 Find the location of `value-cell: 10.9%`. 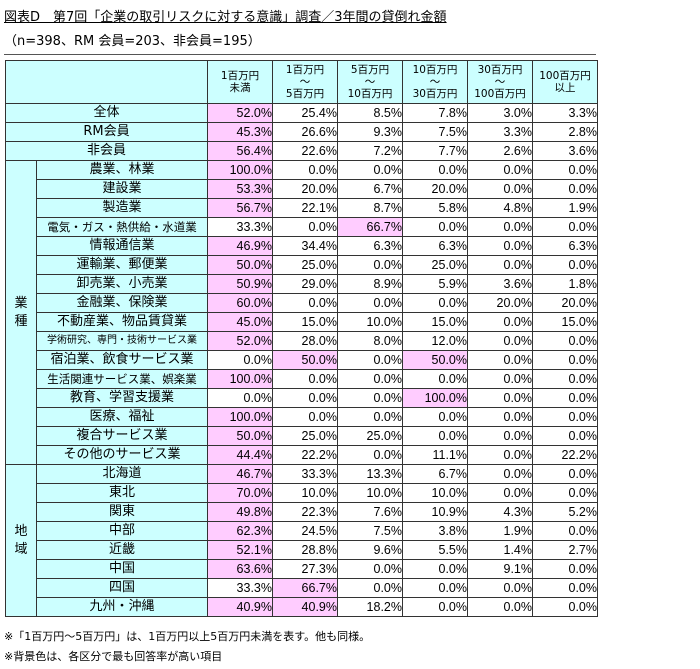

value-cell: 10.9% is located at coordinates (435, 512).